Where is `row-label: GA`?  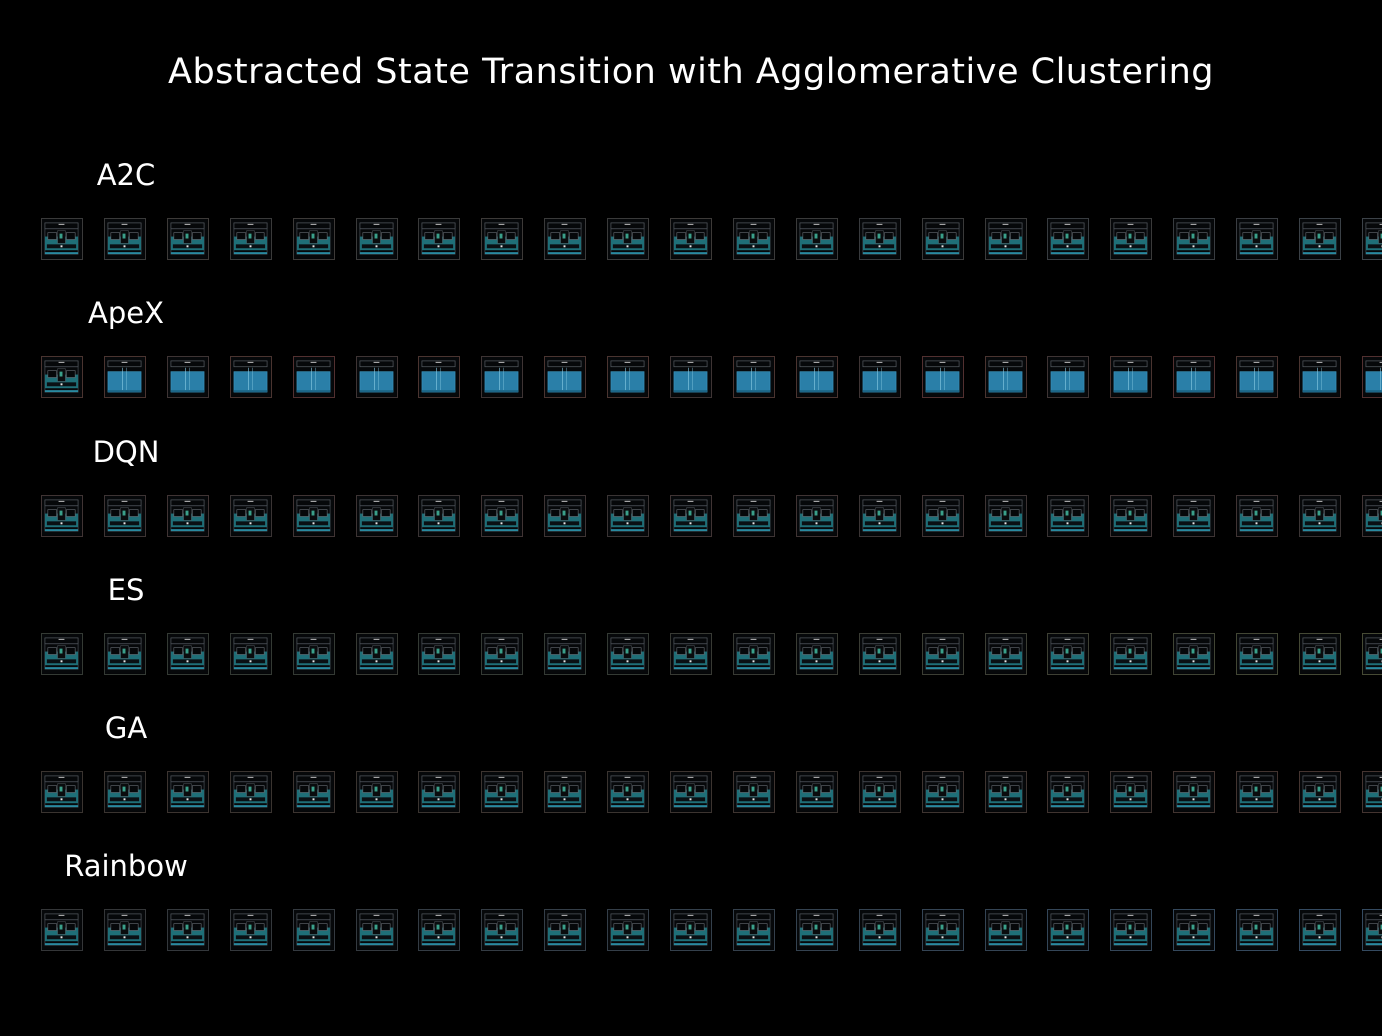 row-label: GA is located at coordinates (126, 728).